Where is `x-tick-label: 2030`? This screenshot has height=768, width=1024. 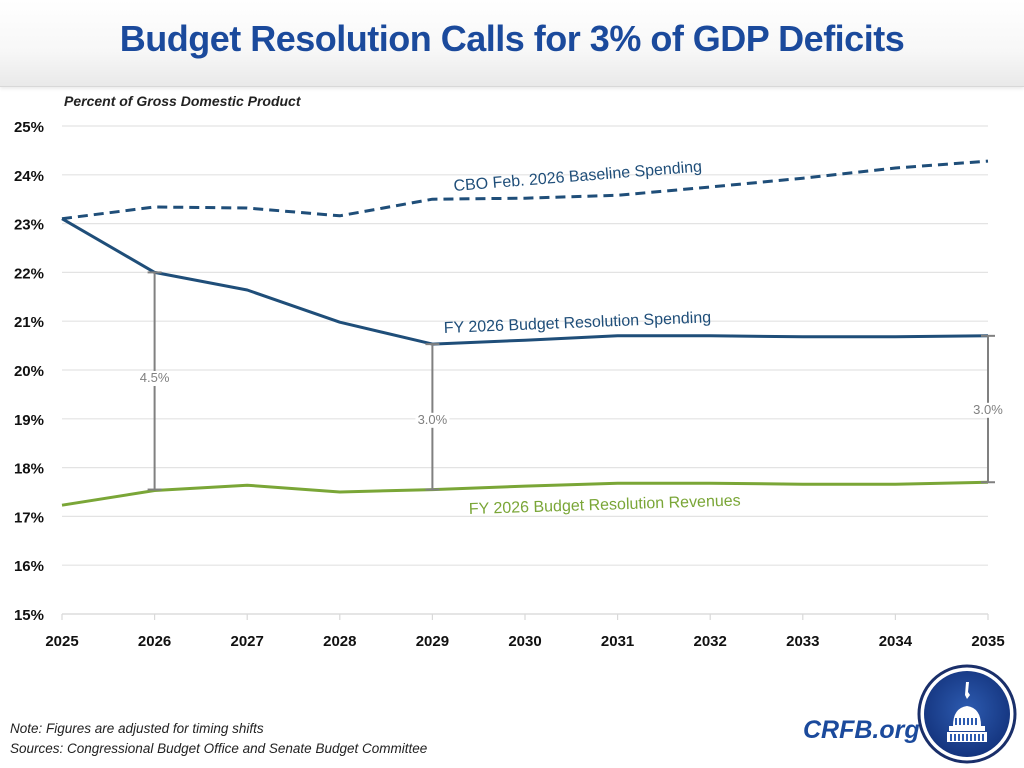 x-tick-label: 2030 is located at coordinates (524, 641).